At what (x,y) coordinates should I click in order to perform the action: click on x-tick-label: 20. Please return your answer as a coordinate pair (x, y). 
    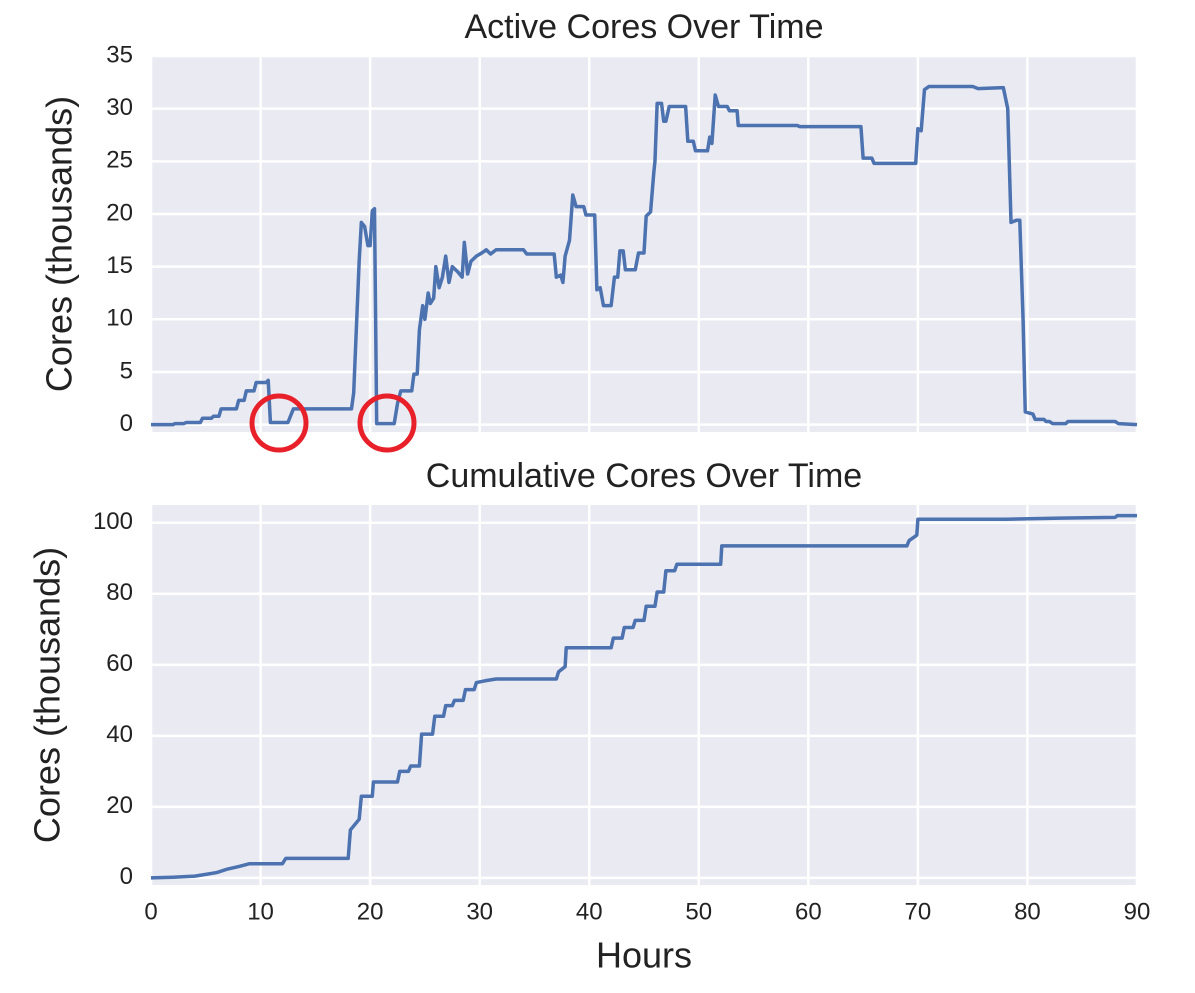
    Looking at the image, I should click on (370, 911).